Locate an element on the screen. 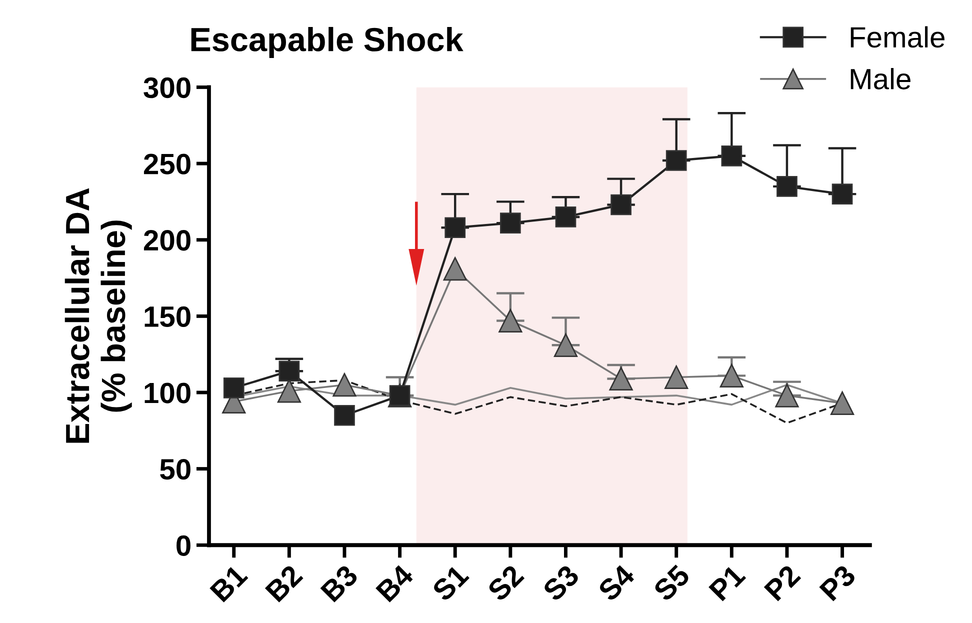 This screenshot has height=623, width=972. x-tick-label: B1 is located at coordinates (229, 583).